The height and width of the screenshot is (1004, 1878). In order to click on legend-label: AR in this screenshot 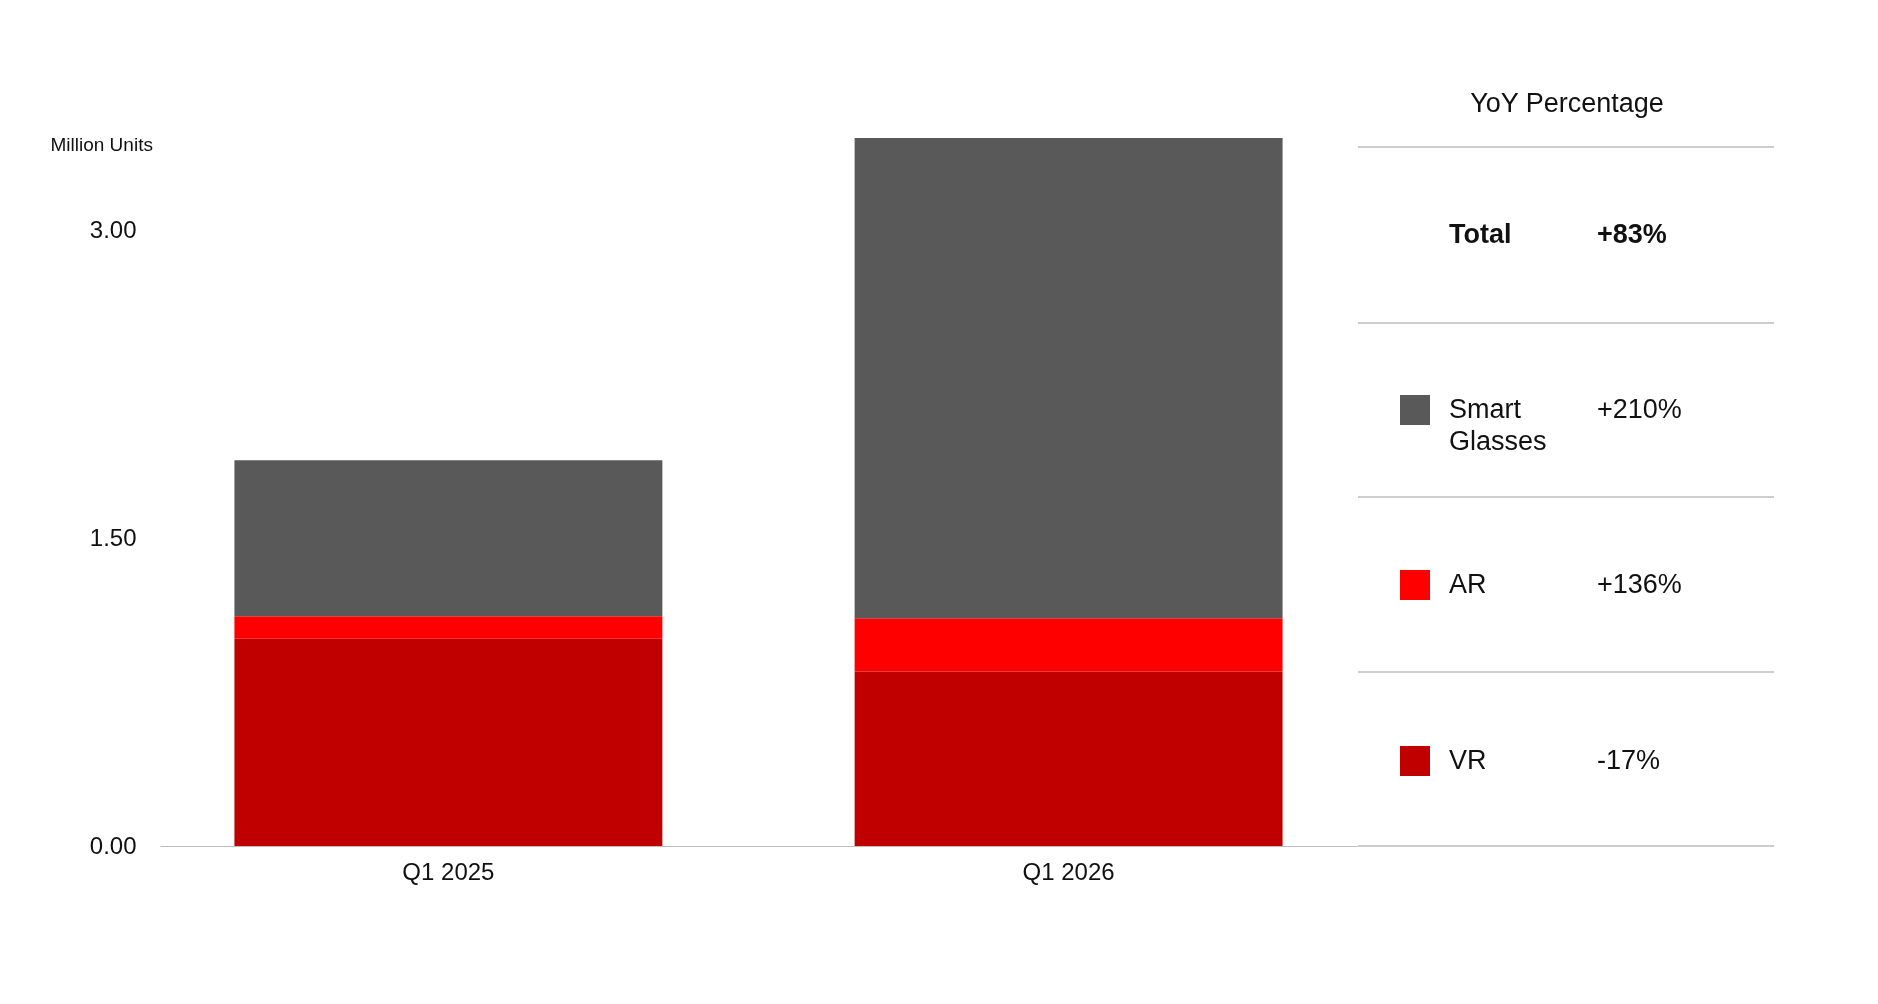, I will do `click(1468, 584)`.